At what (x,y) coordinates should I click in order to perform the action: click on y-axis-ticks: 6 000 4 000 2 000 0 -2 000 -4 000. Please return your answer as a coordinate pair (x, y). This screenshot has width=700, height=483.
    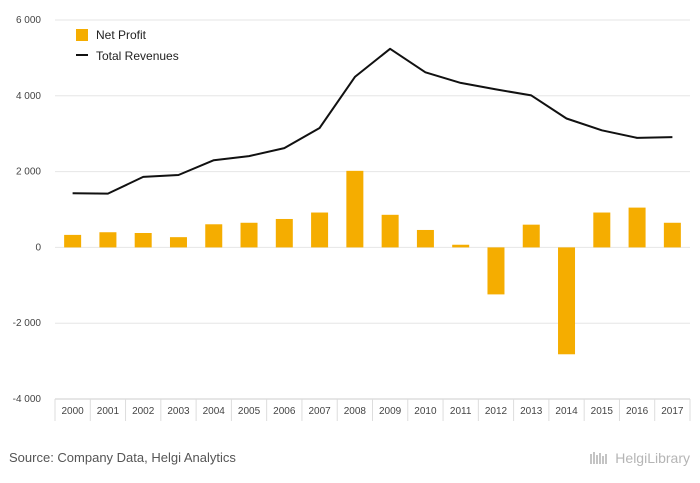
    Looking at the image, I should click on (27, 210).